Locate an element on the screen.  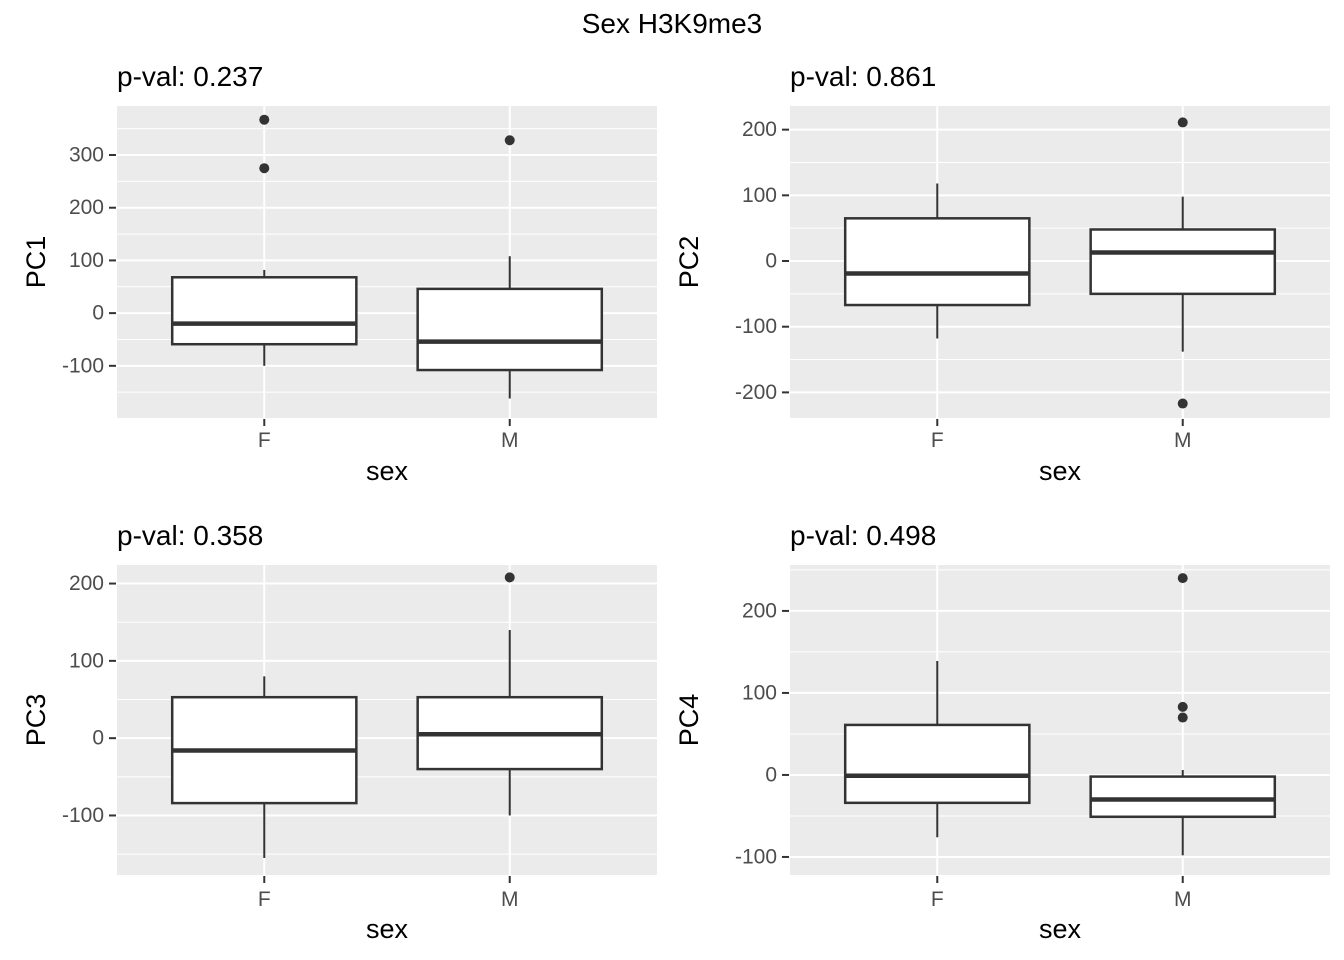
y-axis-title: PC2 is located at coordinates (689, 262).